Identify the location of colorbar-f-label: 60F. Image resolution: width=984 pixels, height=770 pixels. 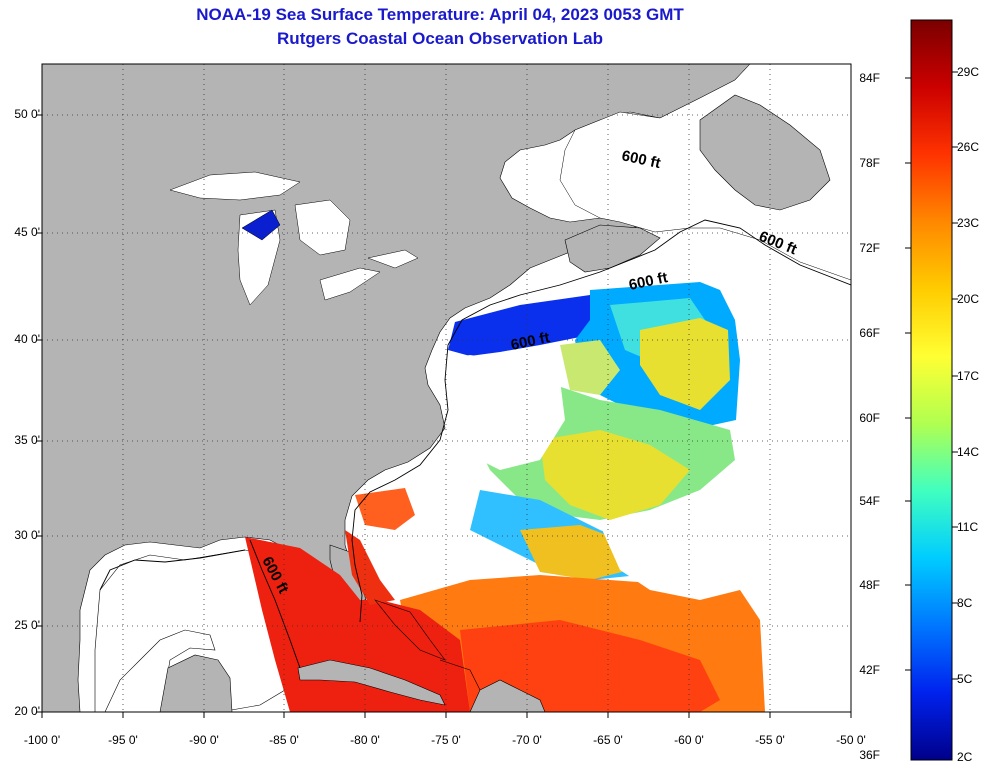
(869, 418).